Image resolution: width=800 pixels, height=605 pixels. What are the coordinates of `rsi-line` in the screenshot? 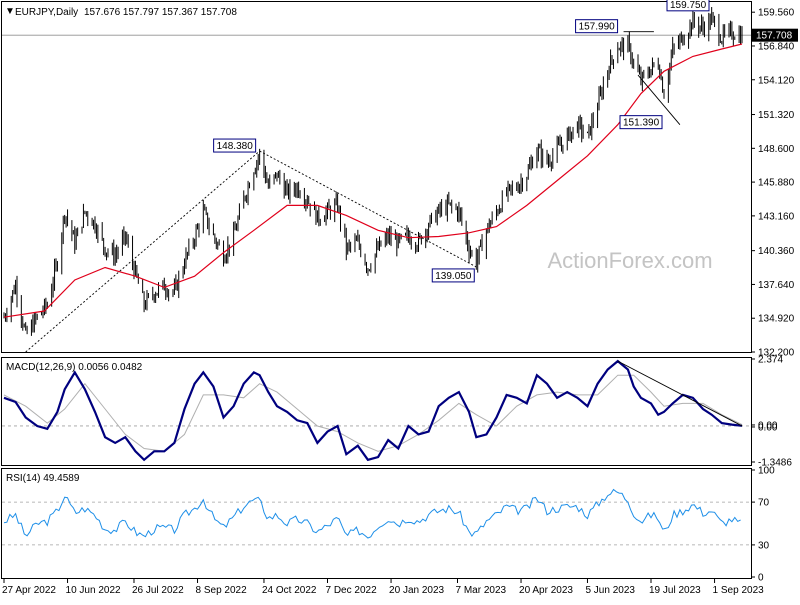 It's located at (372, 513).